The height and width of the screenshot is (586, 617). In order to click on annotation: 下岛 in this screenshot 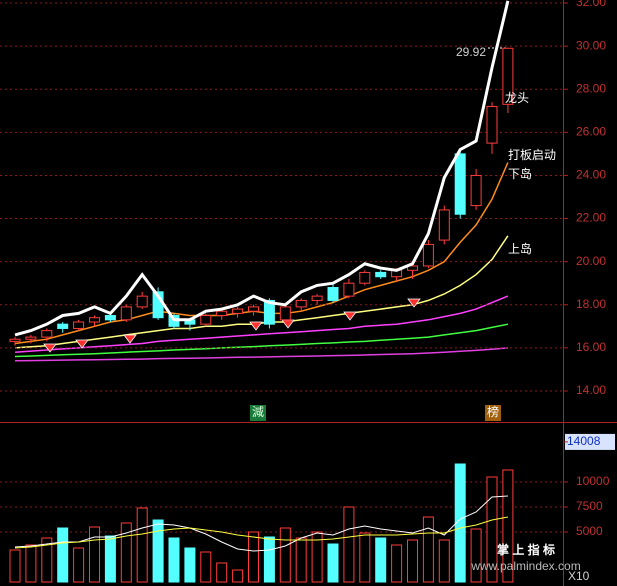, I will do `click(520, 173)`.